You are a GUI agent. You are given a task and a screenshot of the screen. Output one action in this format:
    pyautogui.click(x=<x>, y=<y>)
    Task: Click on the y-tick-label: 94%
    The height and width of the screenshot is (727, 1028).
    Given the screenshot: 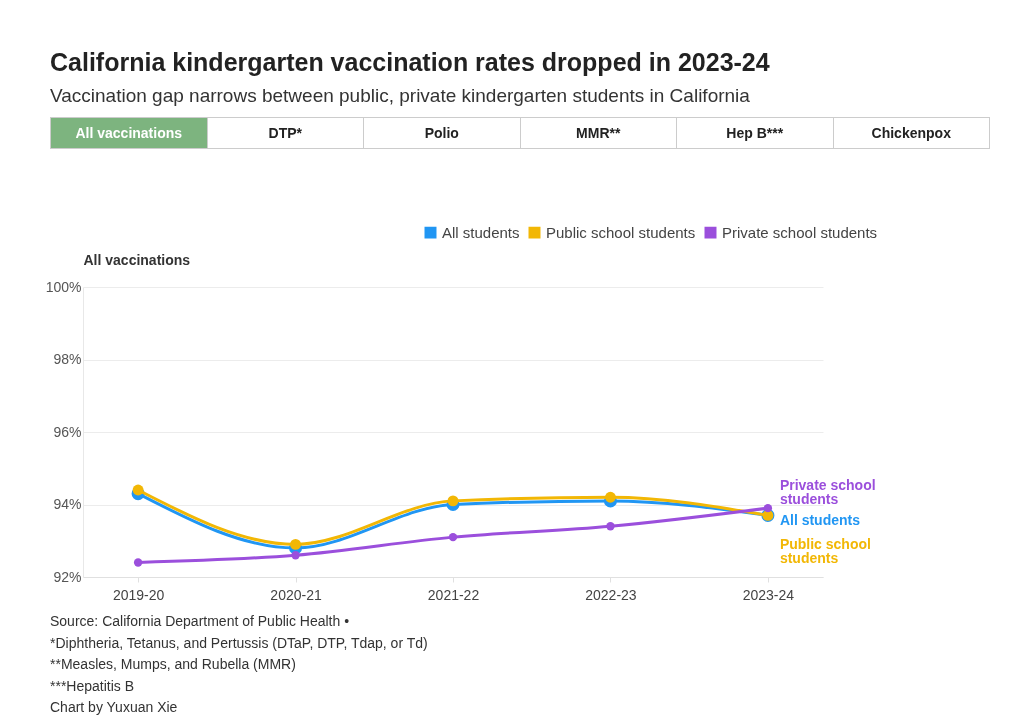 What is the action you would take?
    pyautogui.click(x=67, y=504)
    